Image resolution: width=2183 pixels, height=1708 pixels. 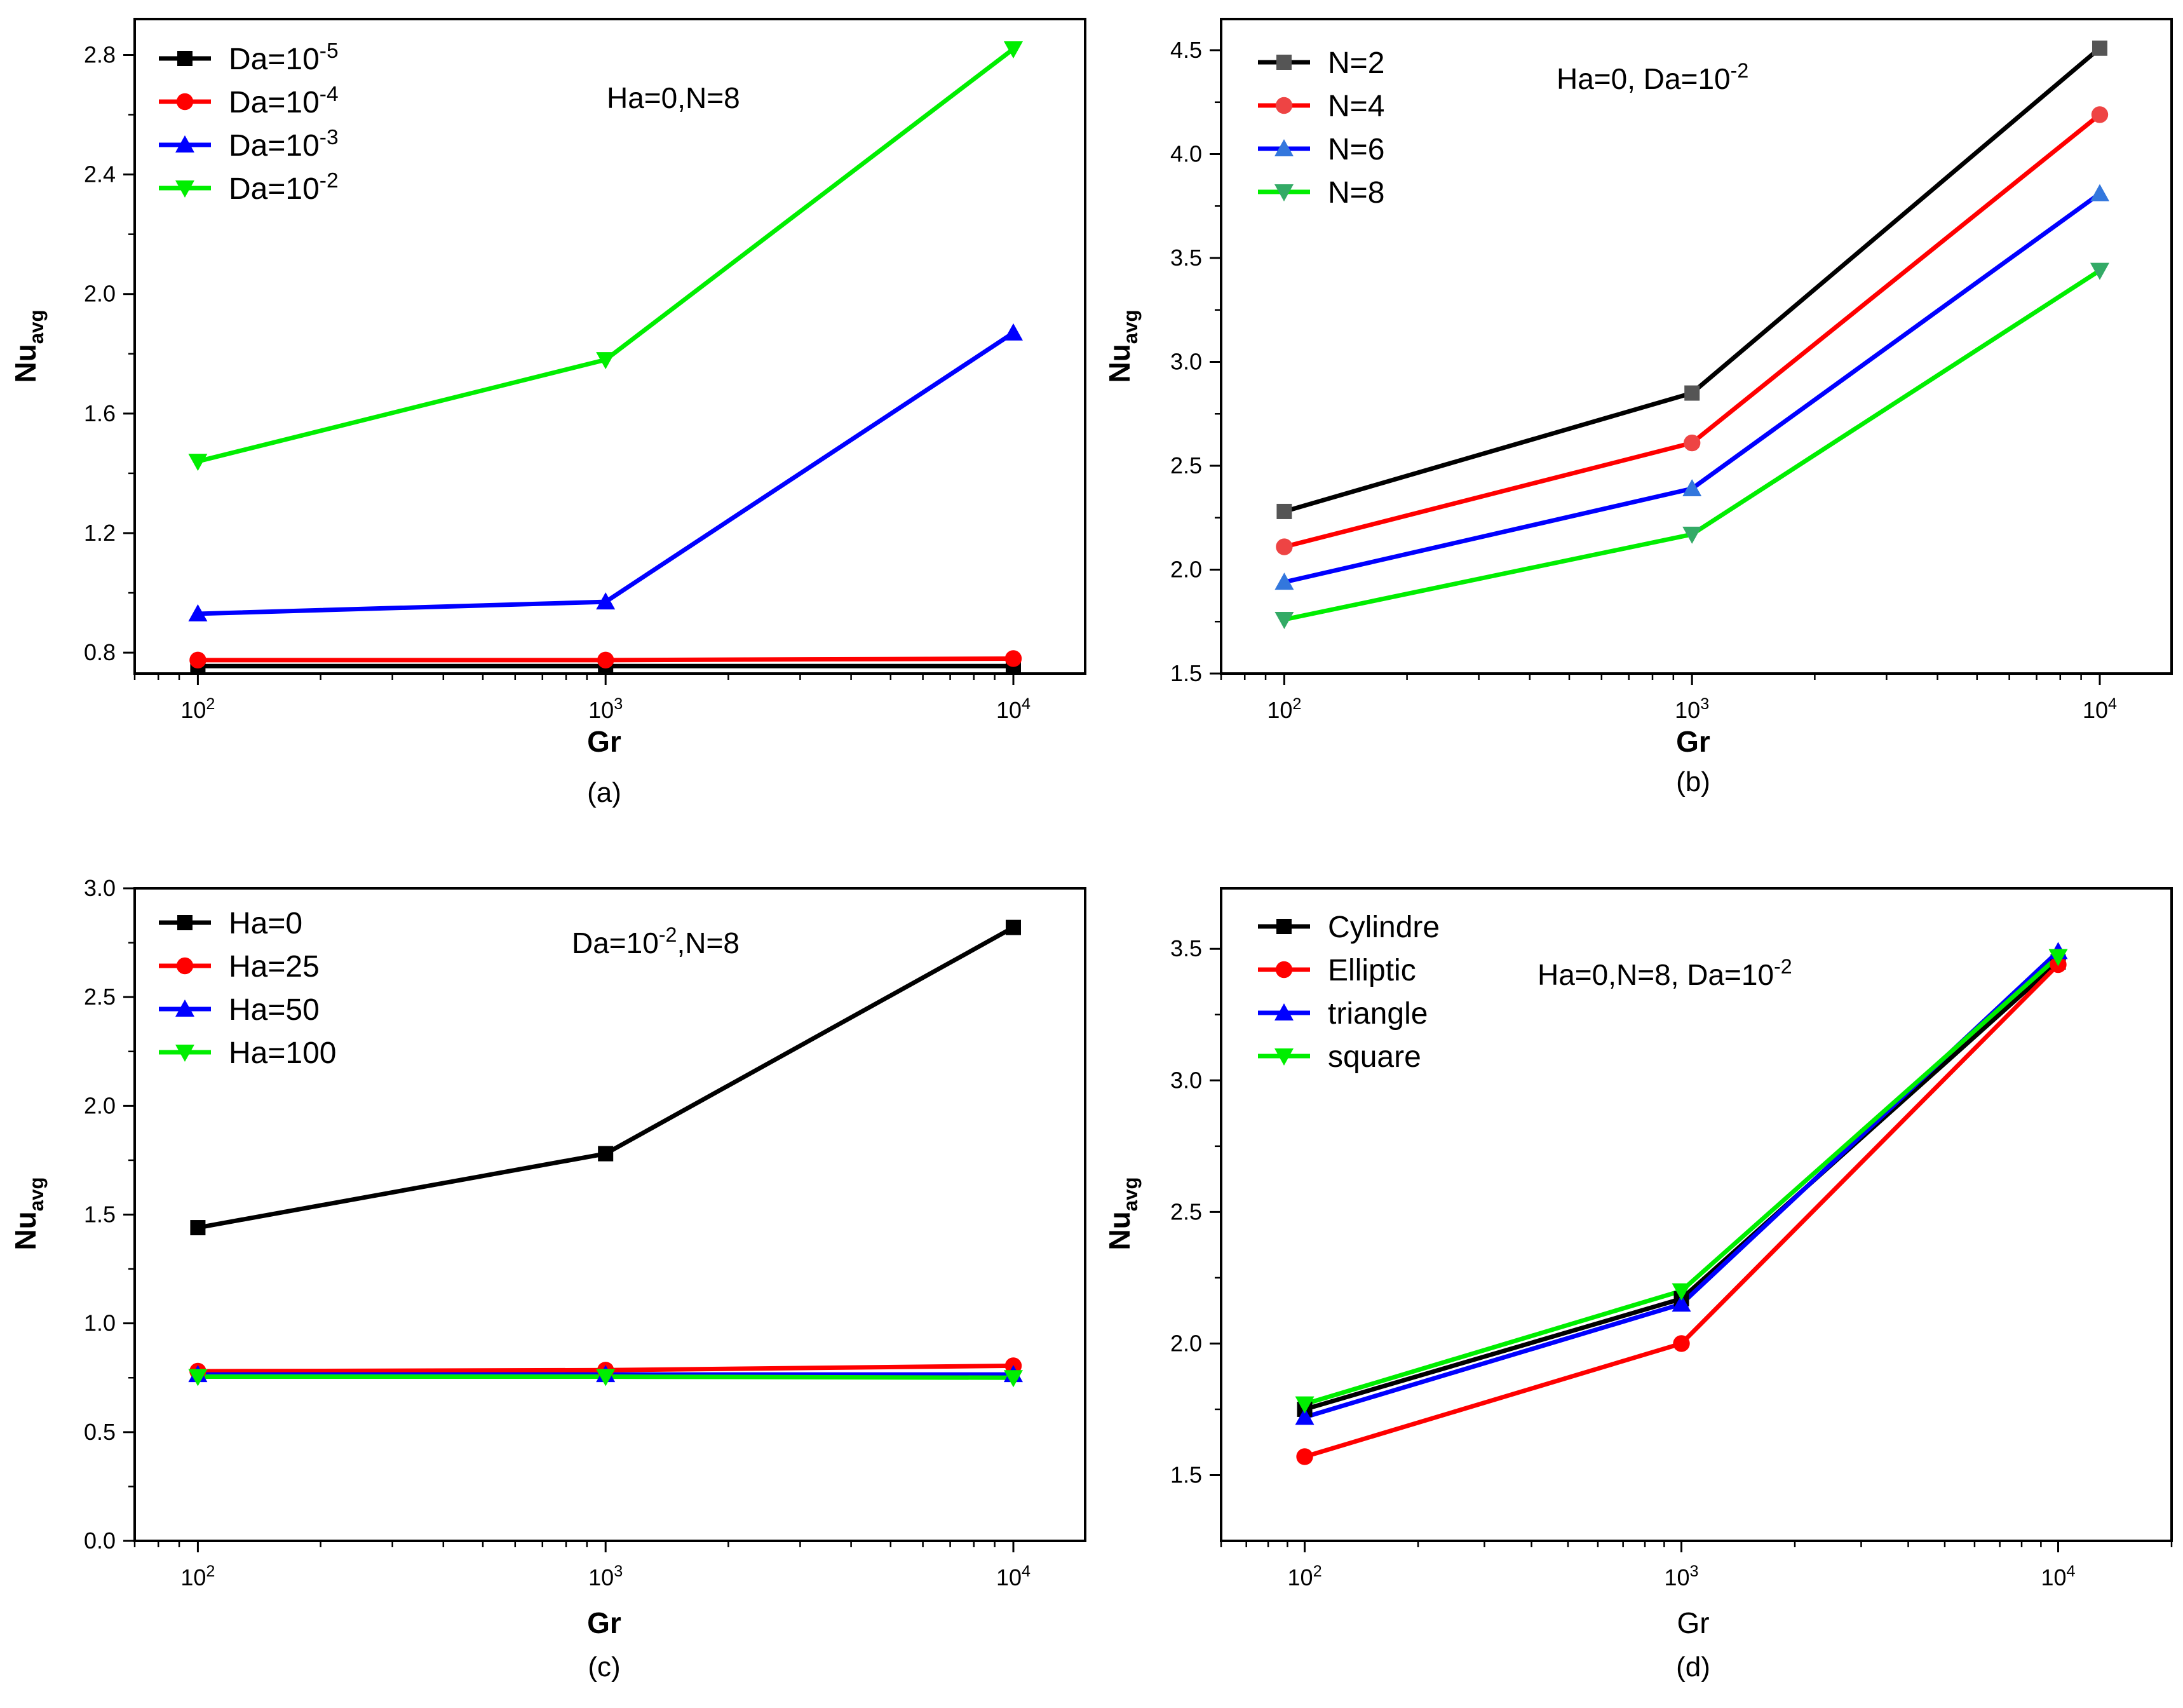 What do you see at coordinates (1356, 106) in the screenshot?
I see `legend-label: N=4` at bounding box center [1356, 106].